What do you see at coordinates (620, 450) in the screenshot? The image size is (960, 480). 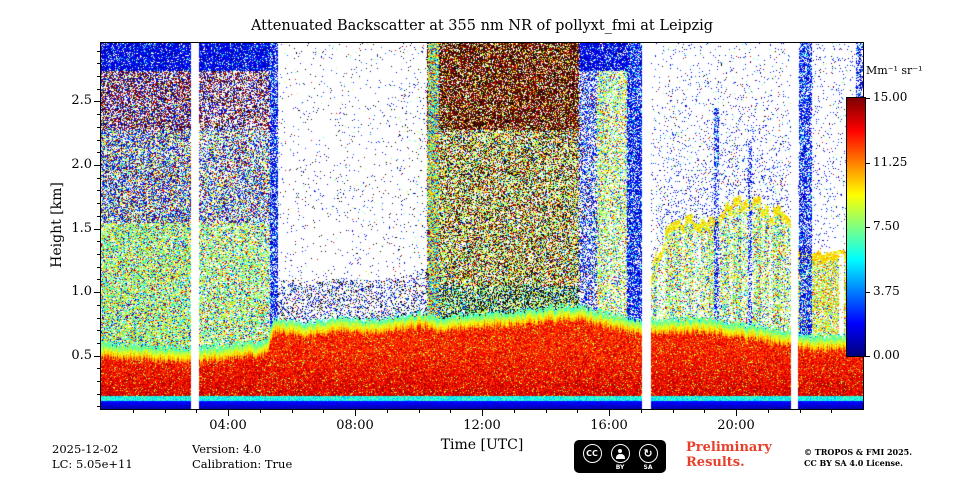 I see `person-head-shape` at bounding box center [620, 450].